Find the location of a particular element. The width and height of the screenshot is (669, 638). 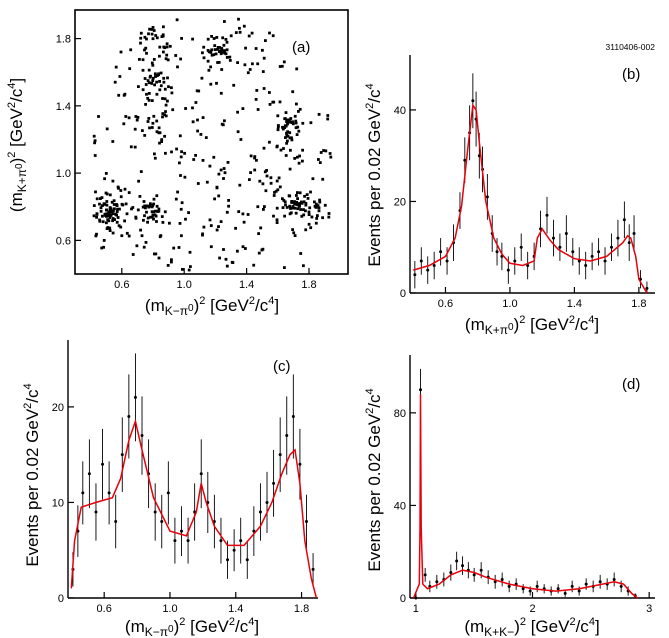

panel-d-y-tick-label: 40 is located at coordinates (400, 506).